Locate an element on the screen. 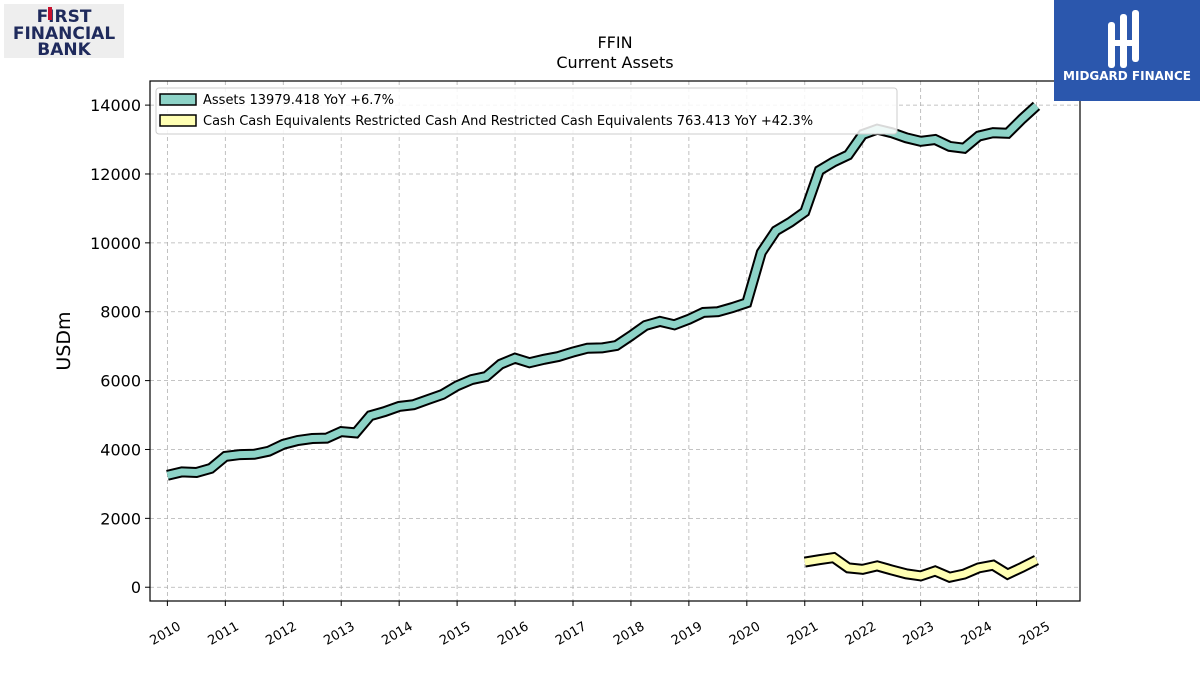  x-tick-label: 2010 is located at coordinates (166, 634).